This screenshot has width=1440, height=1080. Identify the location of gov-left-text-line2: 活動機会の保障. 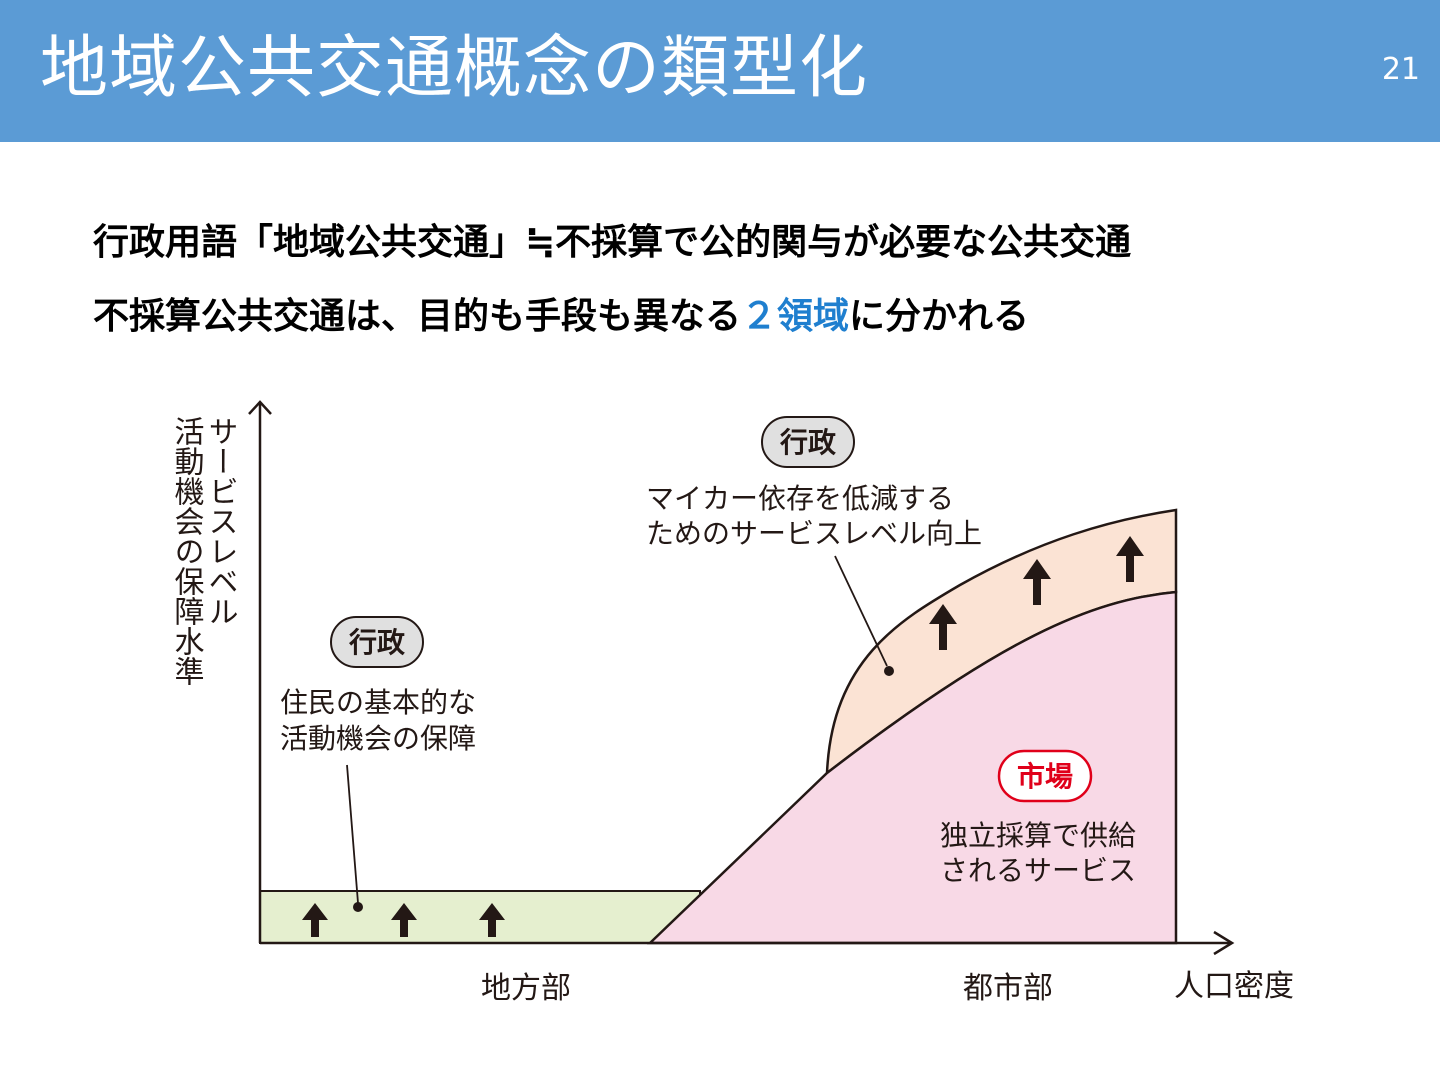
(378, 738).